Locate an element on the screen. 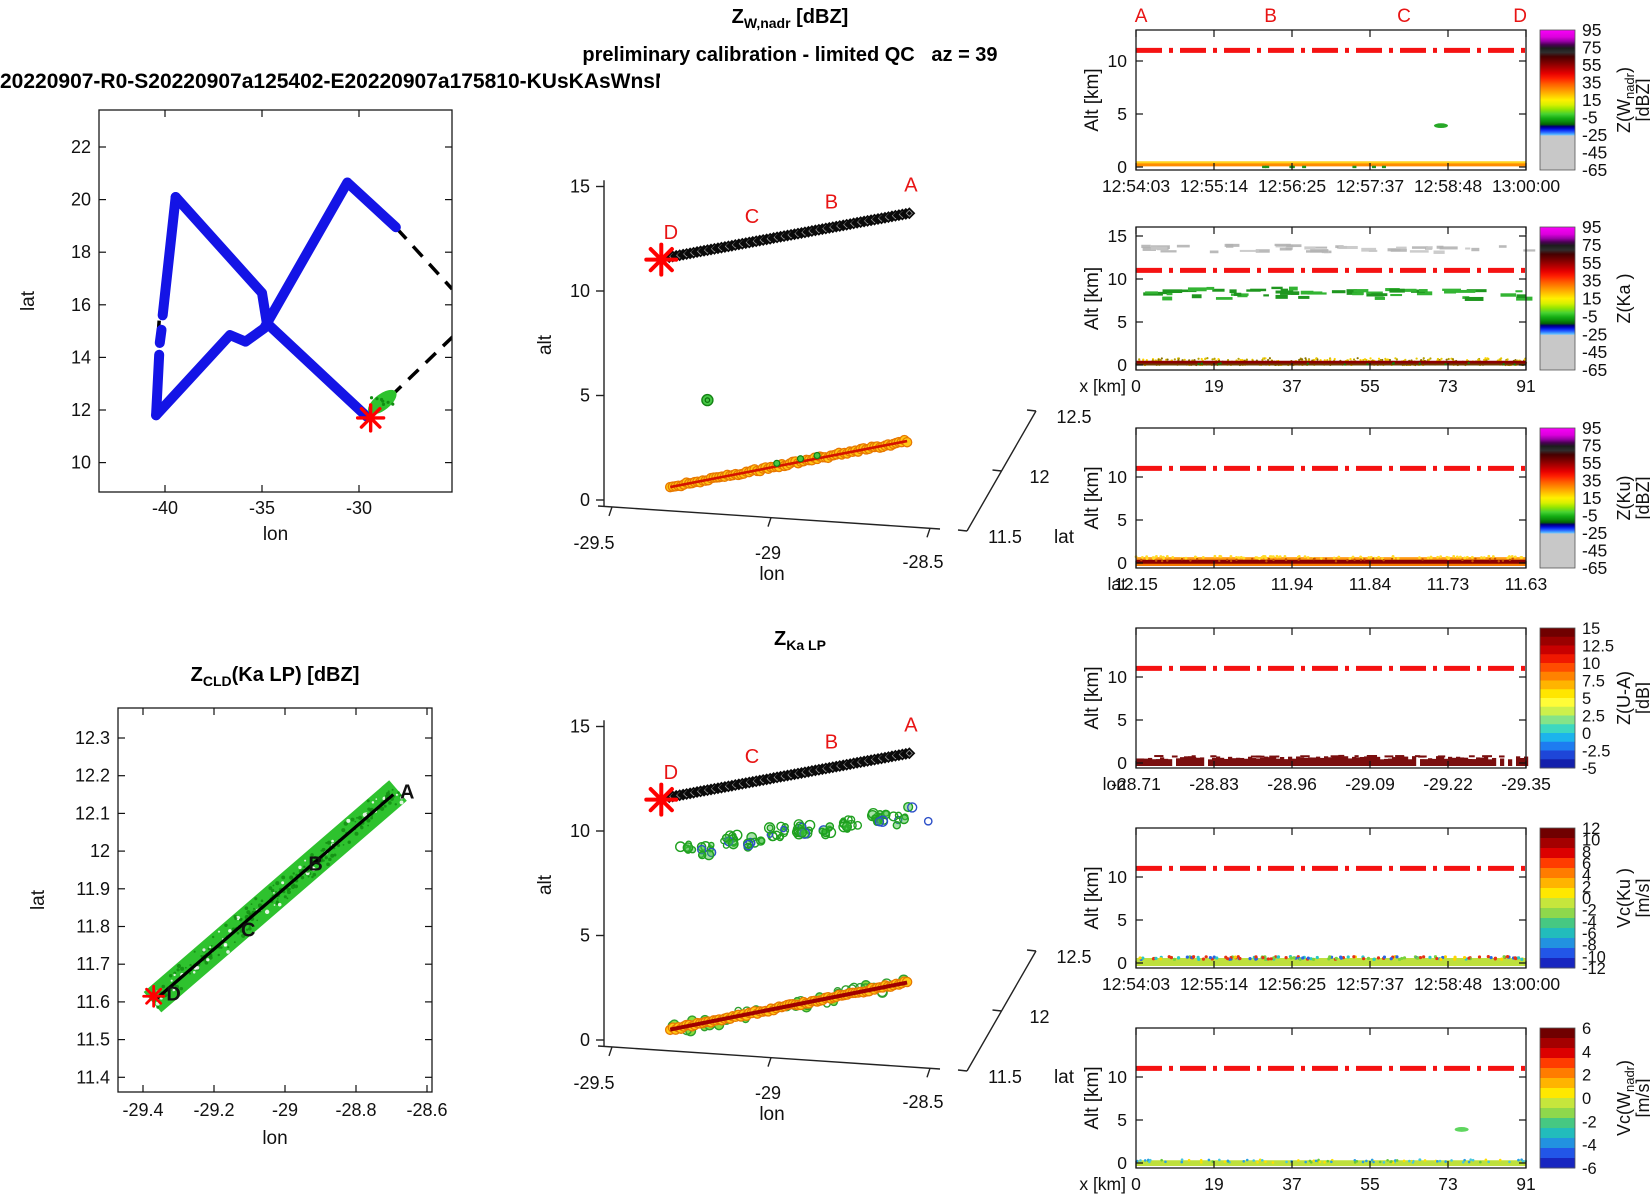 This screenshot has height=1200, width=1650. title-sub: W,nadr is located at coordinates (767, 23).